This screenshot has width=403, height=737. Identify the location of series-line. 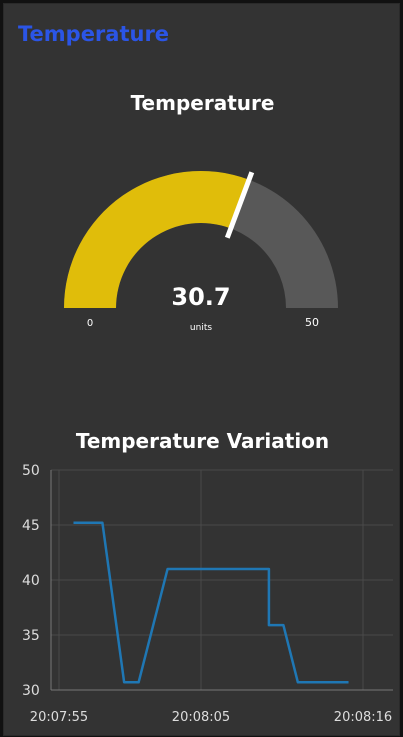
(210, 603).